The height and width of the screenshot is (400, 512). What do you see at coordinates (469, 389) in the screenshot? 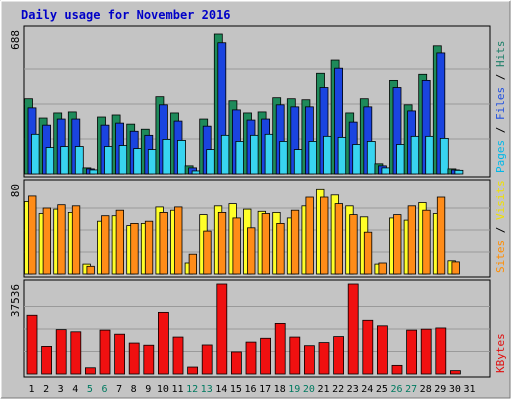
I see `day-label: 31` at bounding box center [469, 389].